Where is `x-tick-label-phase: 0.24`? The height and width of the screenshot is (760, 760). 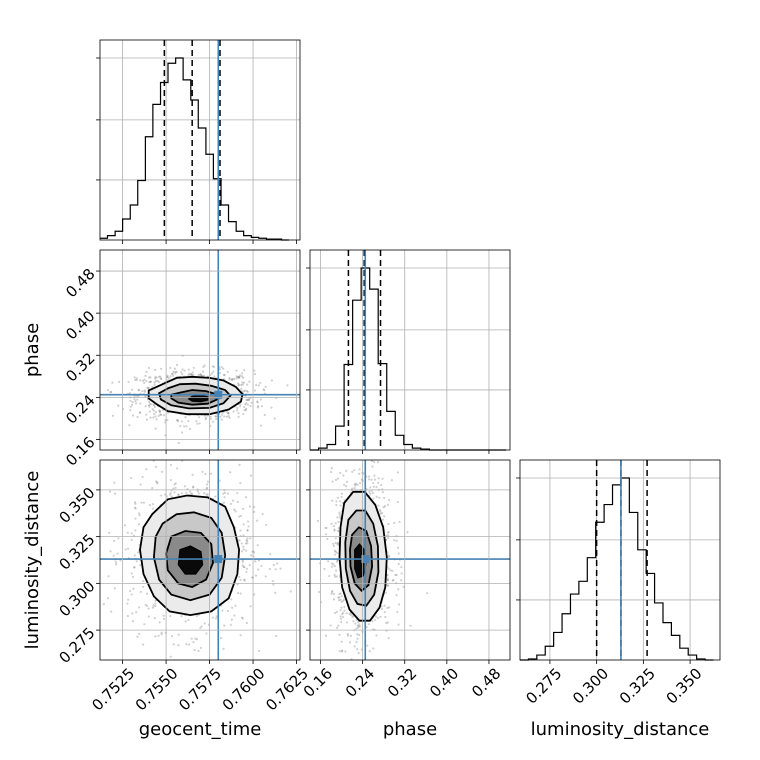
x-tick-label-phase: 0.24 is located at coordinates (360, 682).